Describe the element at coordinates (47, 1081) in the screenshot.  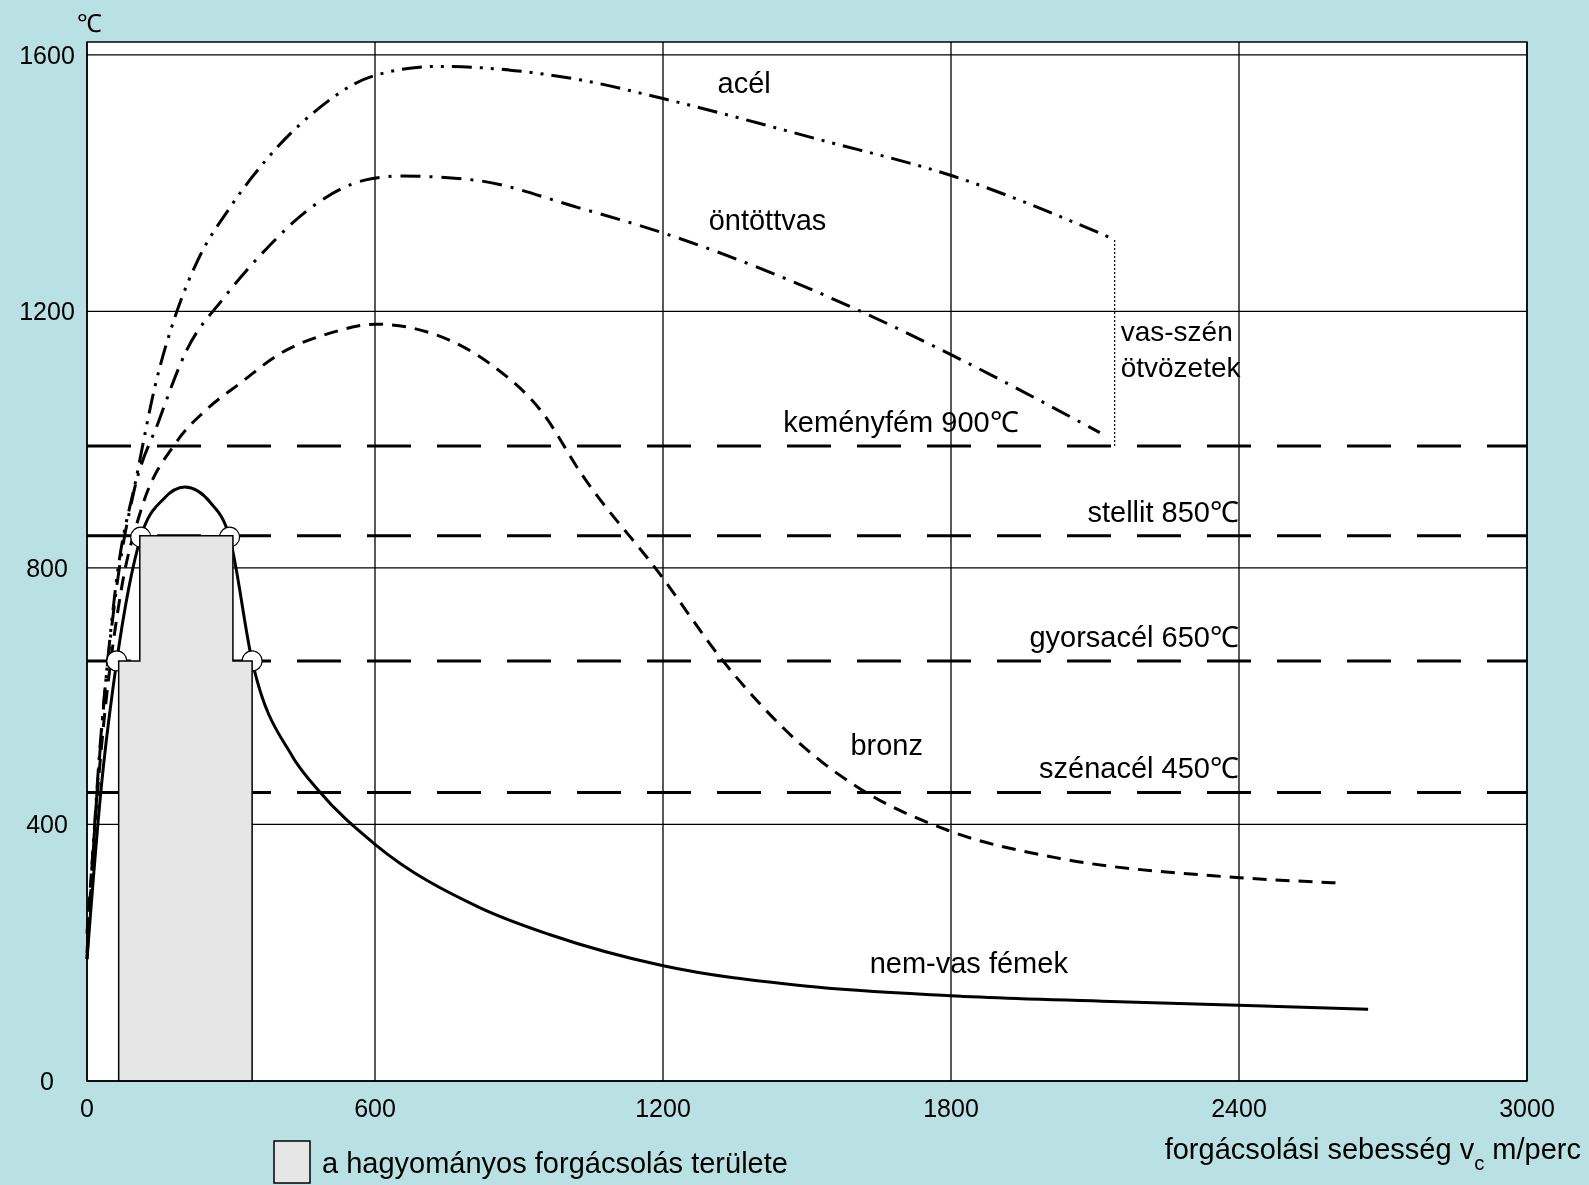
I see `y-tick-label: 0` at that location.